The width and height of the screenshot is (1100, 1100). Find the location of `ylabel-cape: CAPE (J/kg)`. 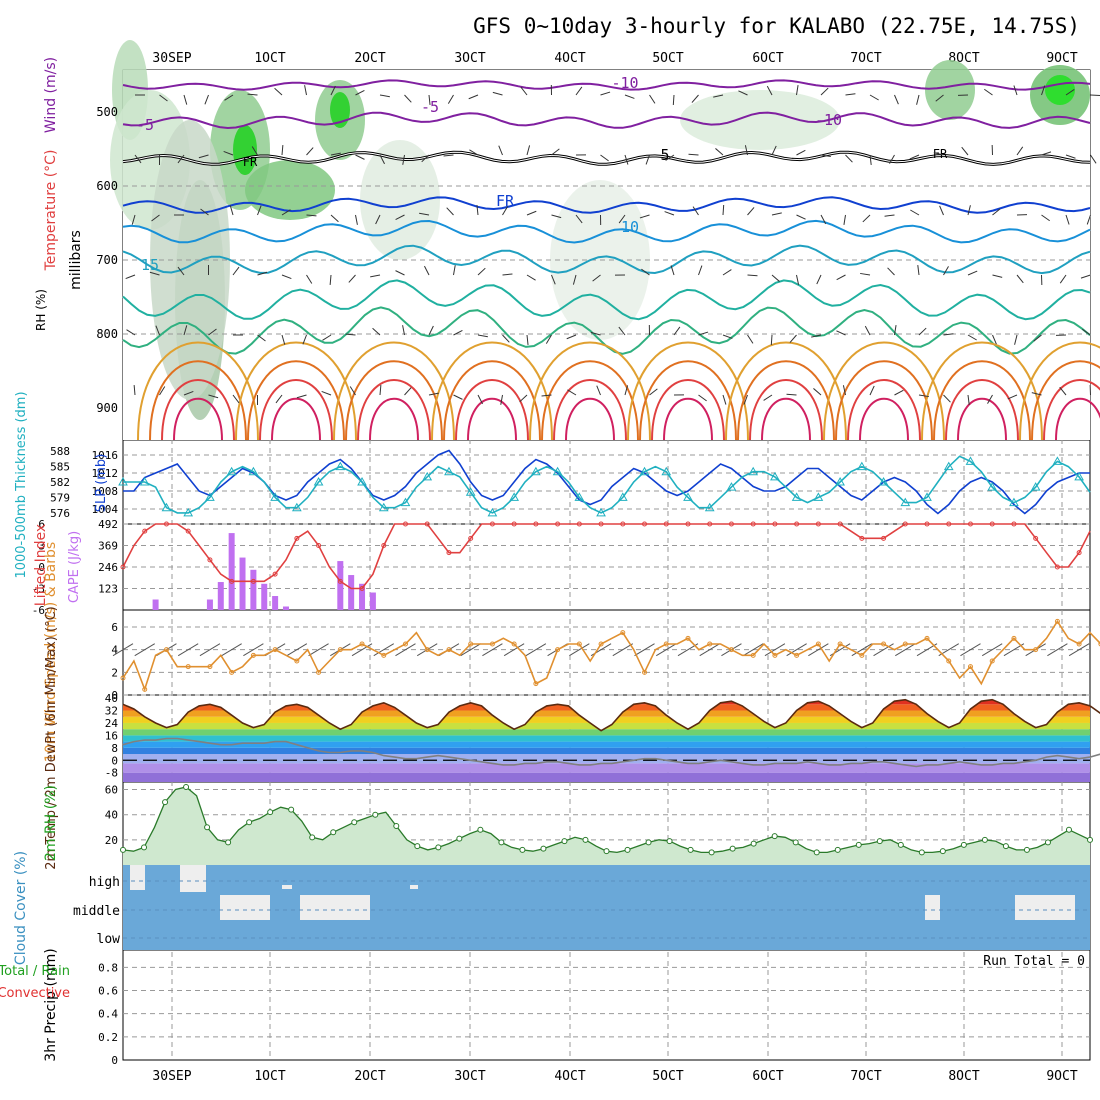

ylabel-cape: CAPE (J/kg) is located at coordinates (74, 567).